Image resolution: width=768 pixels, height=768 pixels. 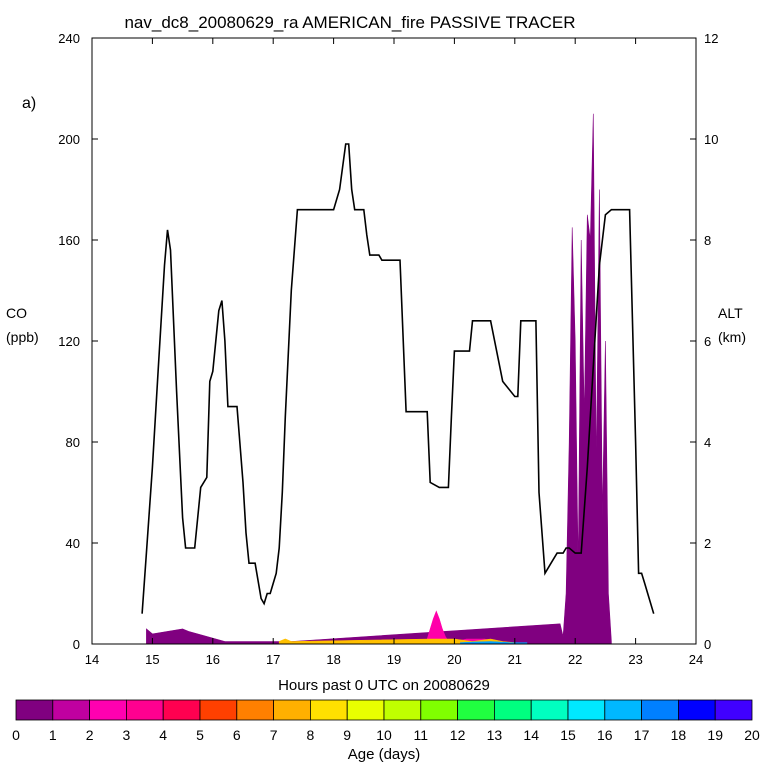 I want to click on y-right-tick-label: 6, so click(x=707, y=341).